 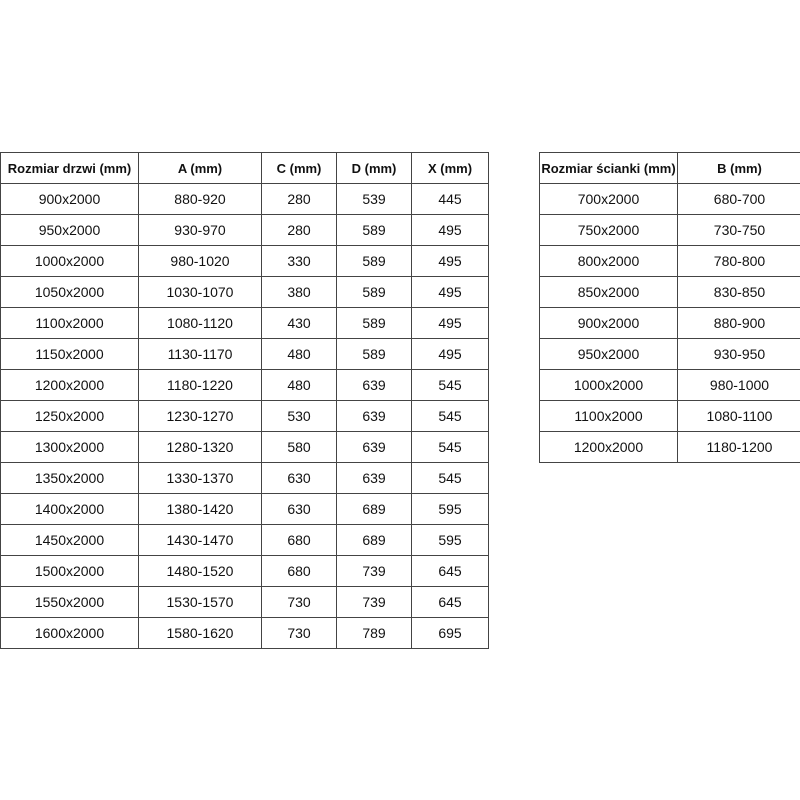 I want to click on table-cell: 1100x2000, so click(x=69, y=323).